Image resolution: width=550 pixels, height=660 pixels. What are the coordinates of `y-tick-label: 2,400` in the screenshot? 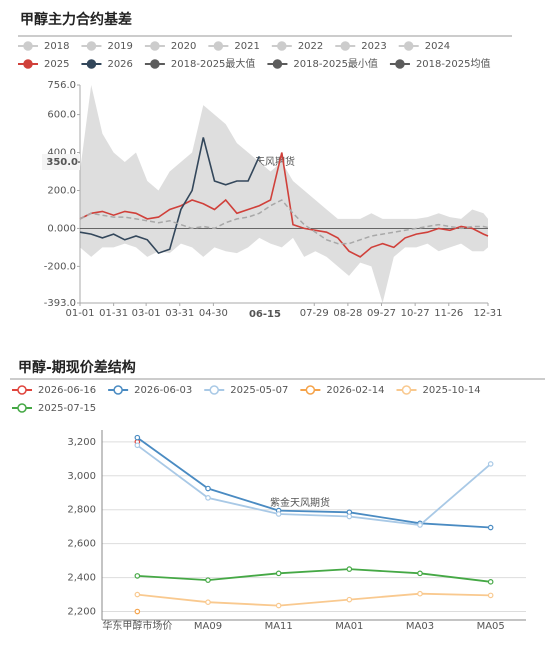 It's located at (81, 578).